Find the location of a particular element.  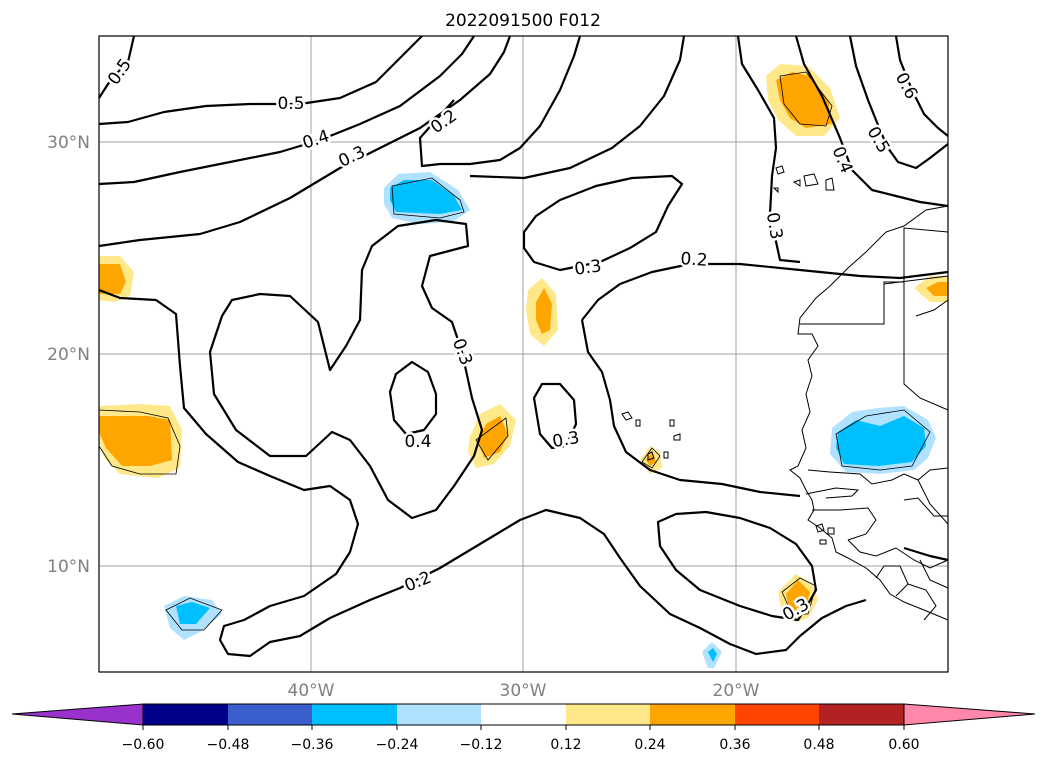

lat-axis: 30°N 20°N 10°N is located at coordinates (68, 355).